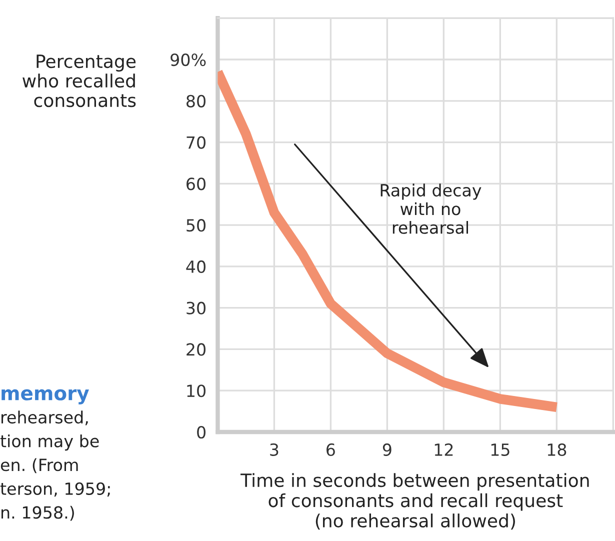  Describe the element at coordinates (274, 449) in the screenshot. I see `x-tick-label: 3` at that location.